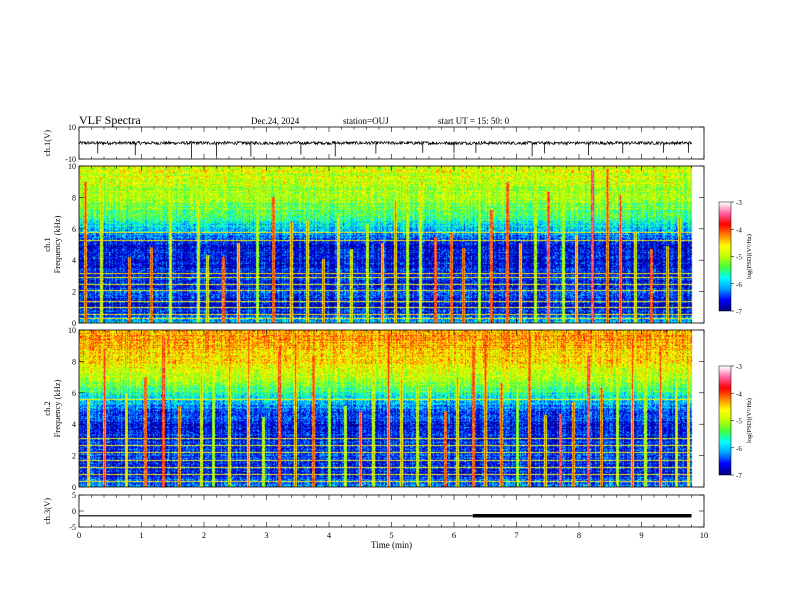 The image size is (792, 612). Describe the element at coordinates (641, 535) in the screenshot. I see `x-tick-label: 9` at that location.